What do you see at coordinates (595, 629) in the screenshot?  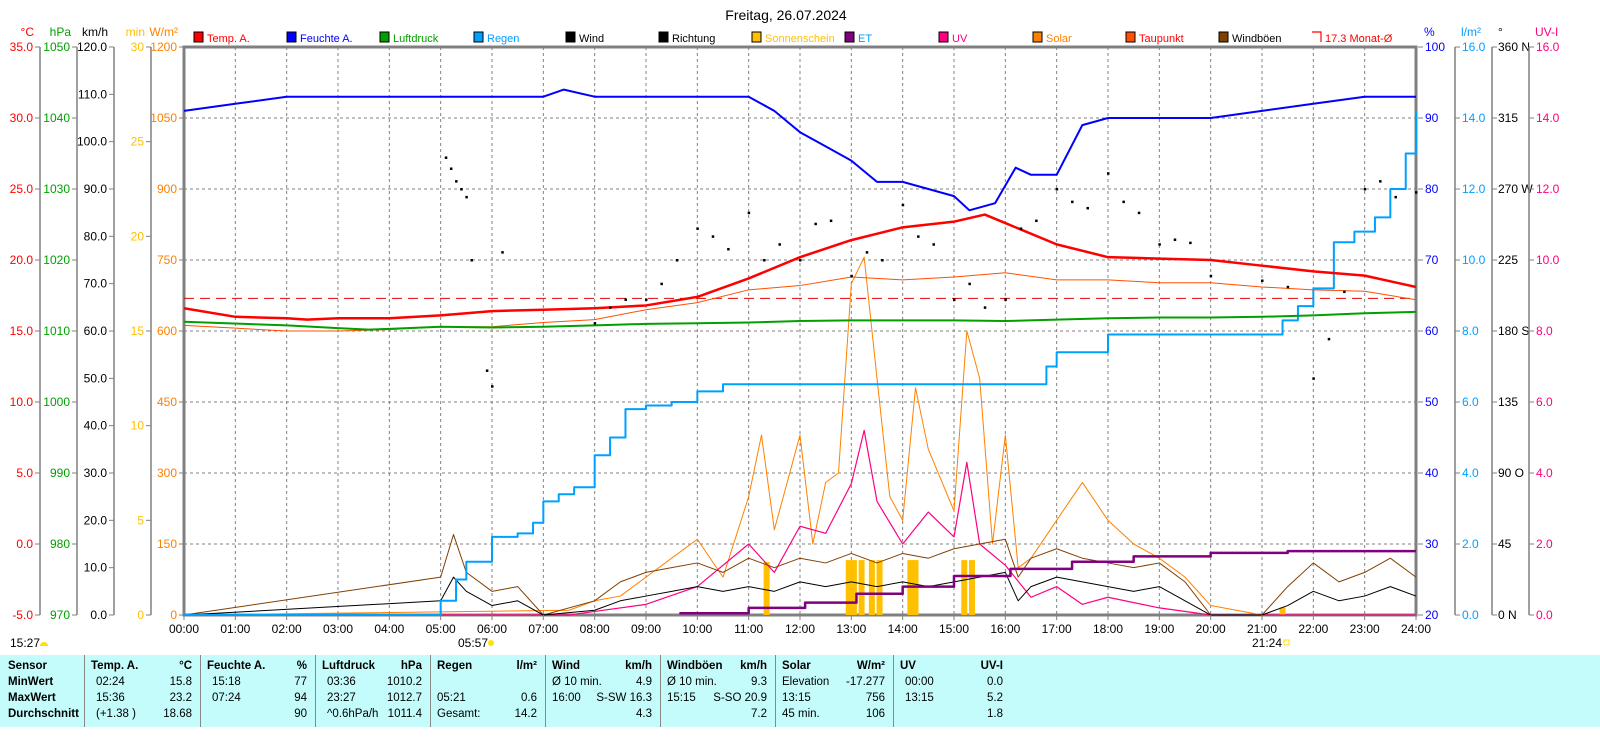 I see `x-tick-label: 08:00` at bounding box center [595, 629].